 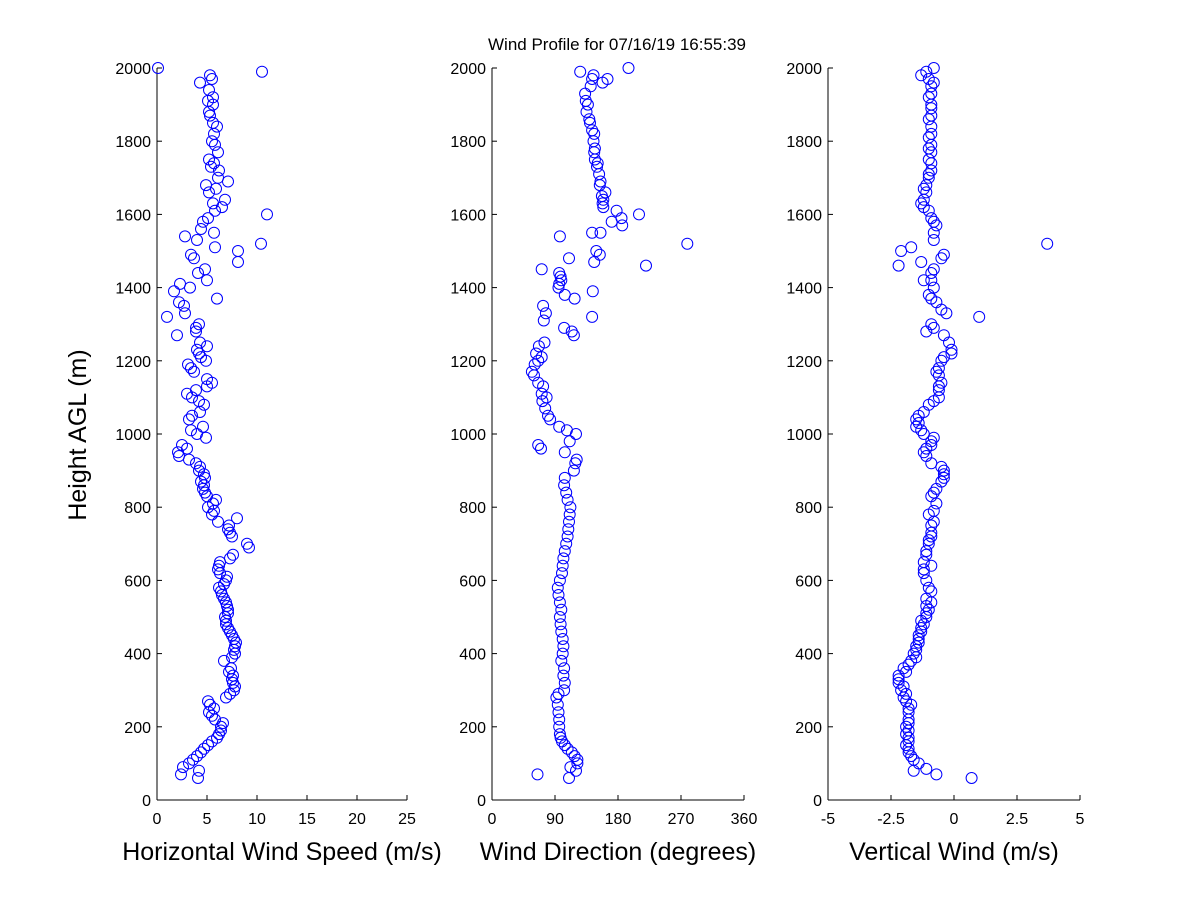 I want to click on y-tick-label-speed: 1400, so click(x=133, y=289).